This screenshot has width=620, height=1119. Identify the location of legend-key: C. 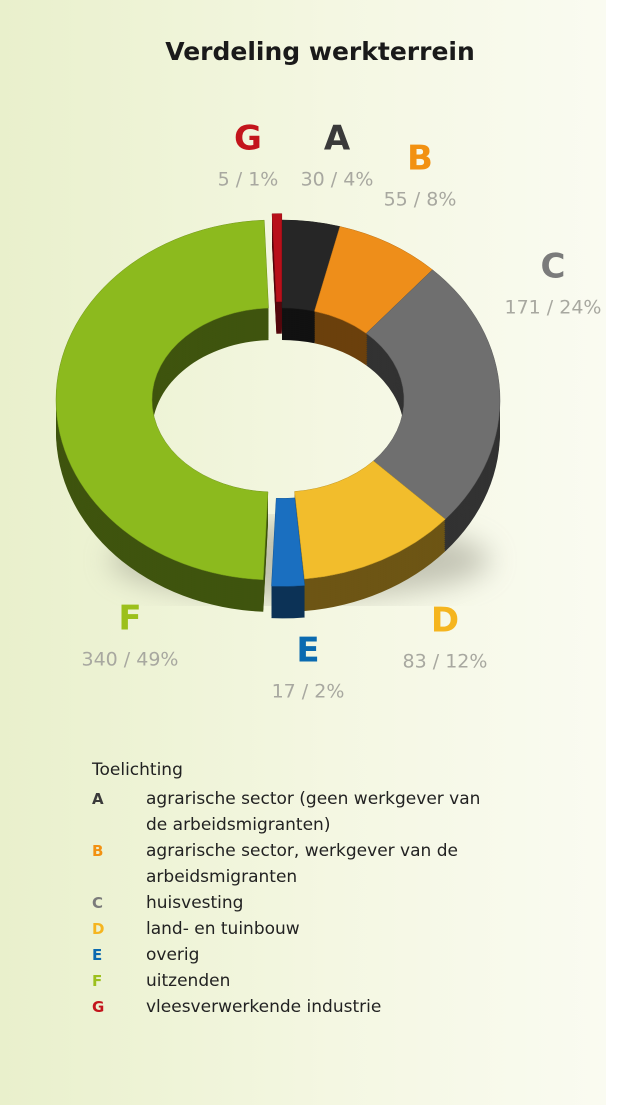
(98, 903).